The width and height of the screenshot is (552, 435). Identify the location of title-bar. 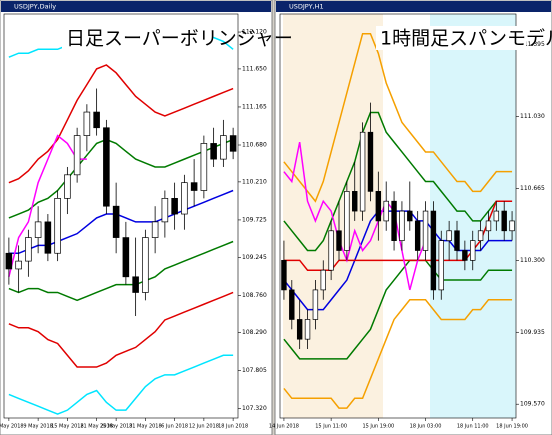
(413, 6).